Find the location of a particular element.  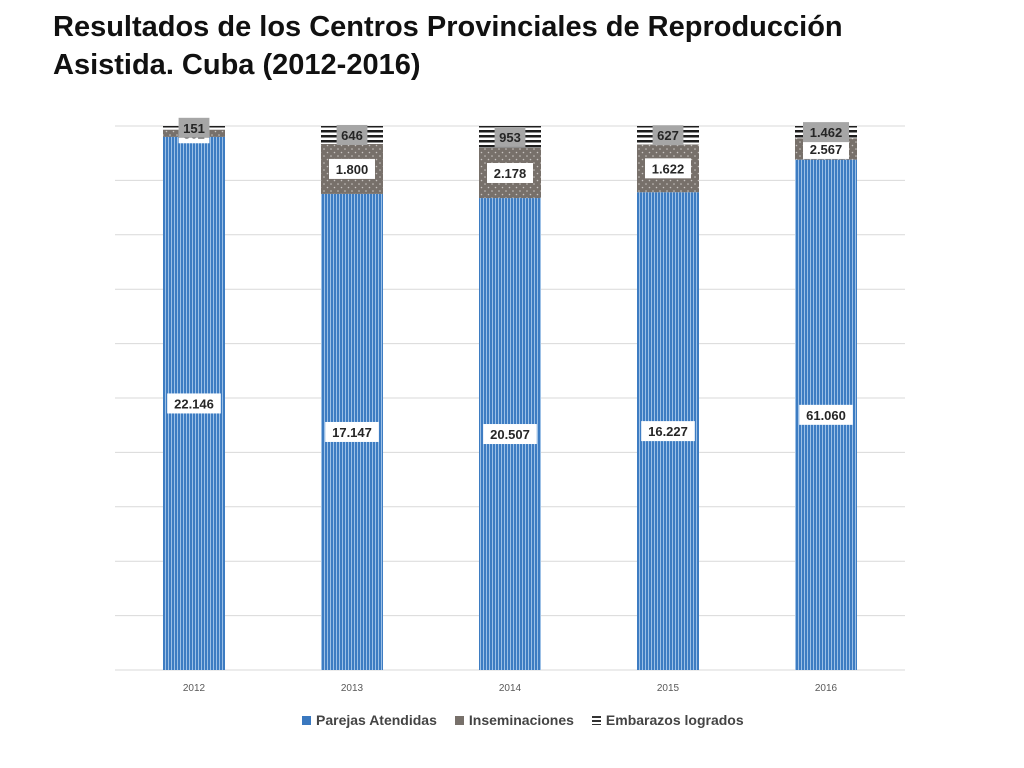

legend-label-inseminaciones: Inseminaciones is located at coordinates (521, 720).